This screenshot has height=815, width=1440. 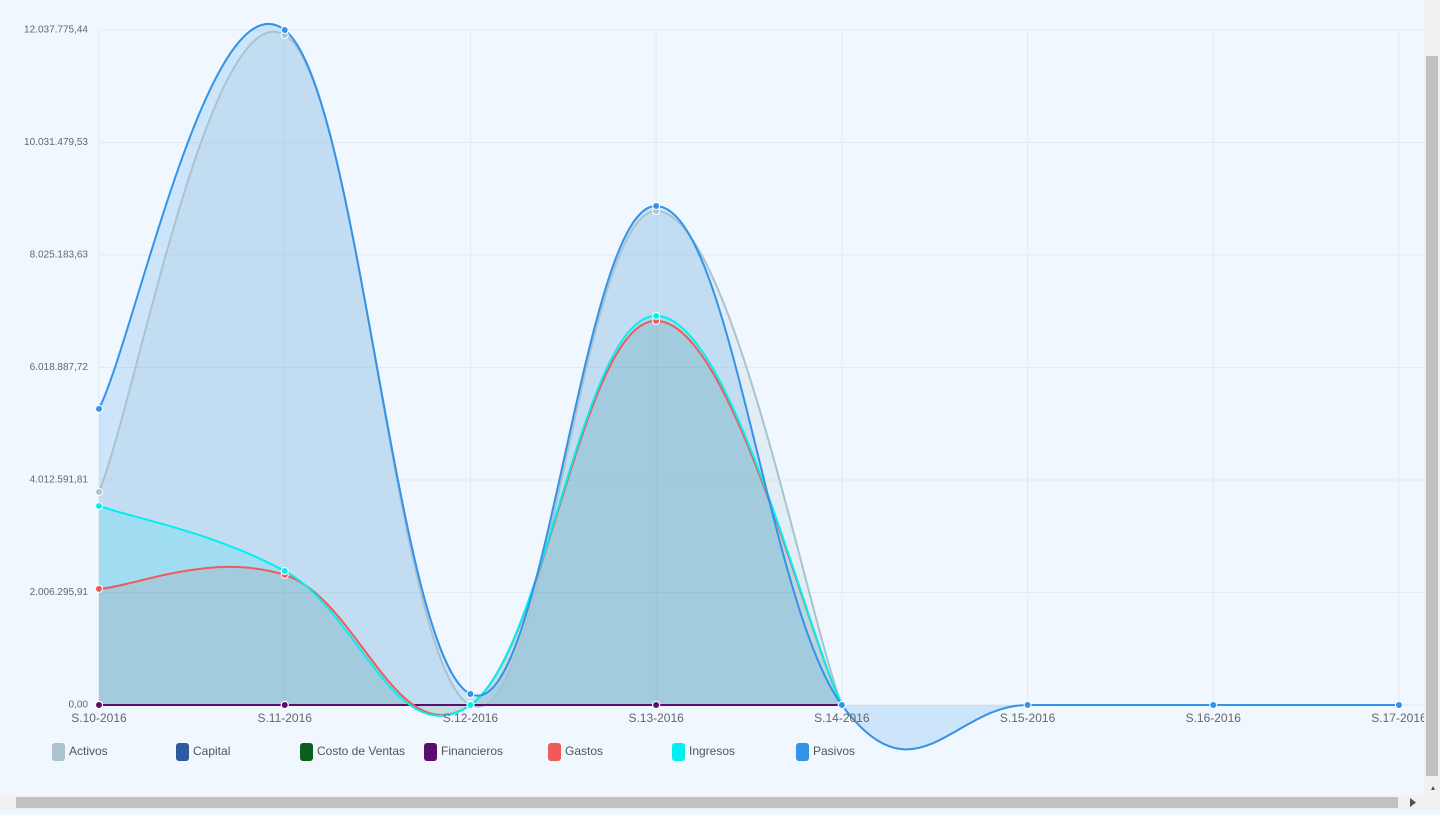 What do you see at coordinates (59, 480) in the screenshot?
I see `y-tick-label: 4.012.591,81` at bounding box center [59, 480].